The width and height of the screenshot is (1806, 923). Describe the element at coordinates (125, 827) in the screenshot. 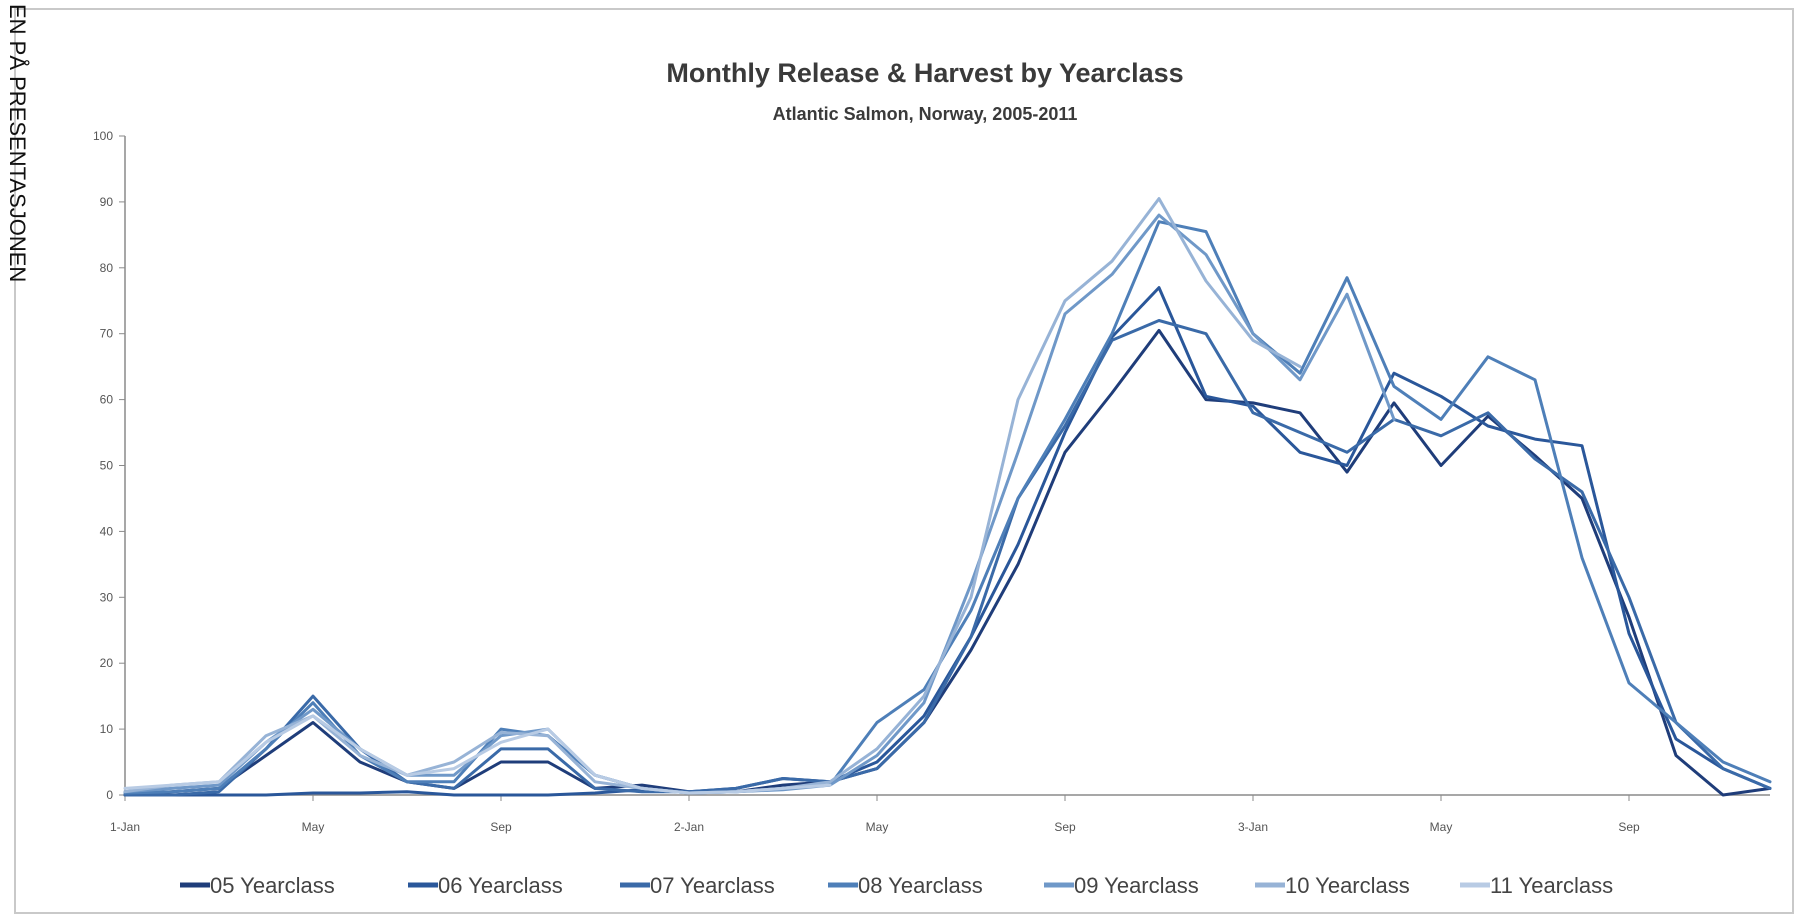

I see `x-tick-label: 1-Jan` at that location.